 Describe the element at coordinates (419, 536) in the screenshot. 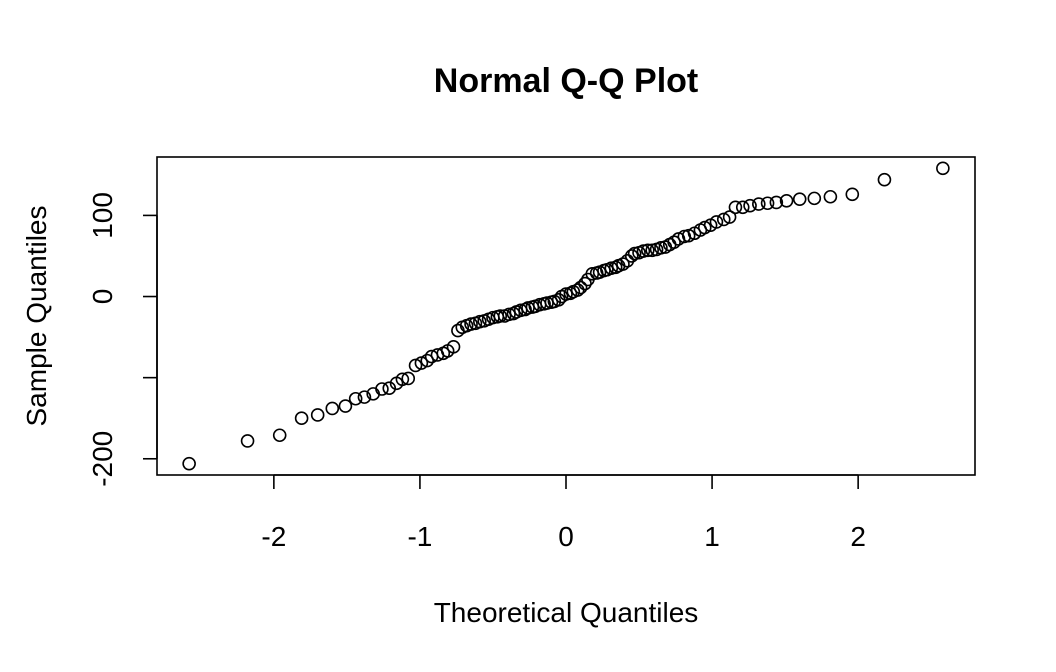

I see `x-tick-label: -1` at that location.